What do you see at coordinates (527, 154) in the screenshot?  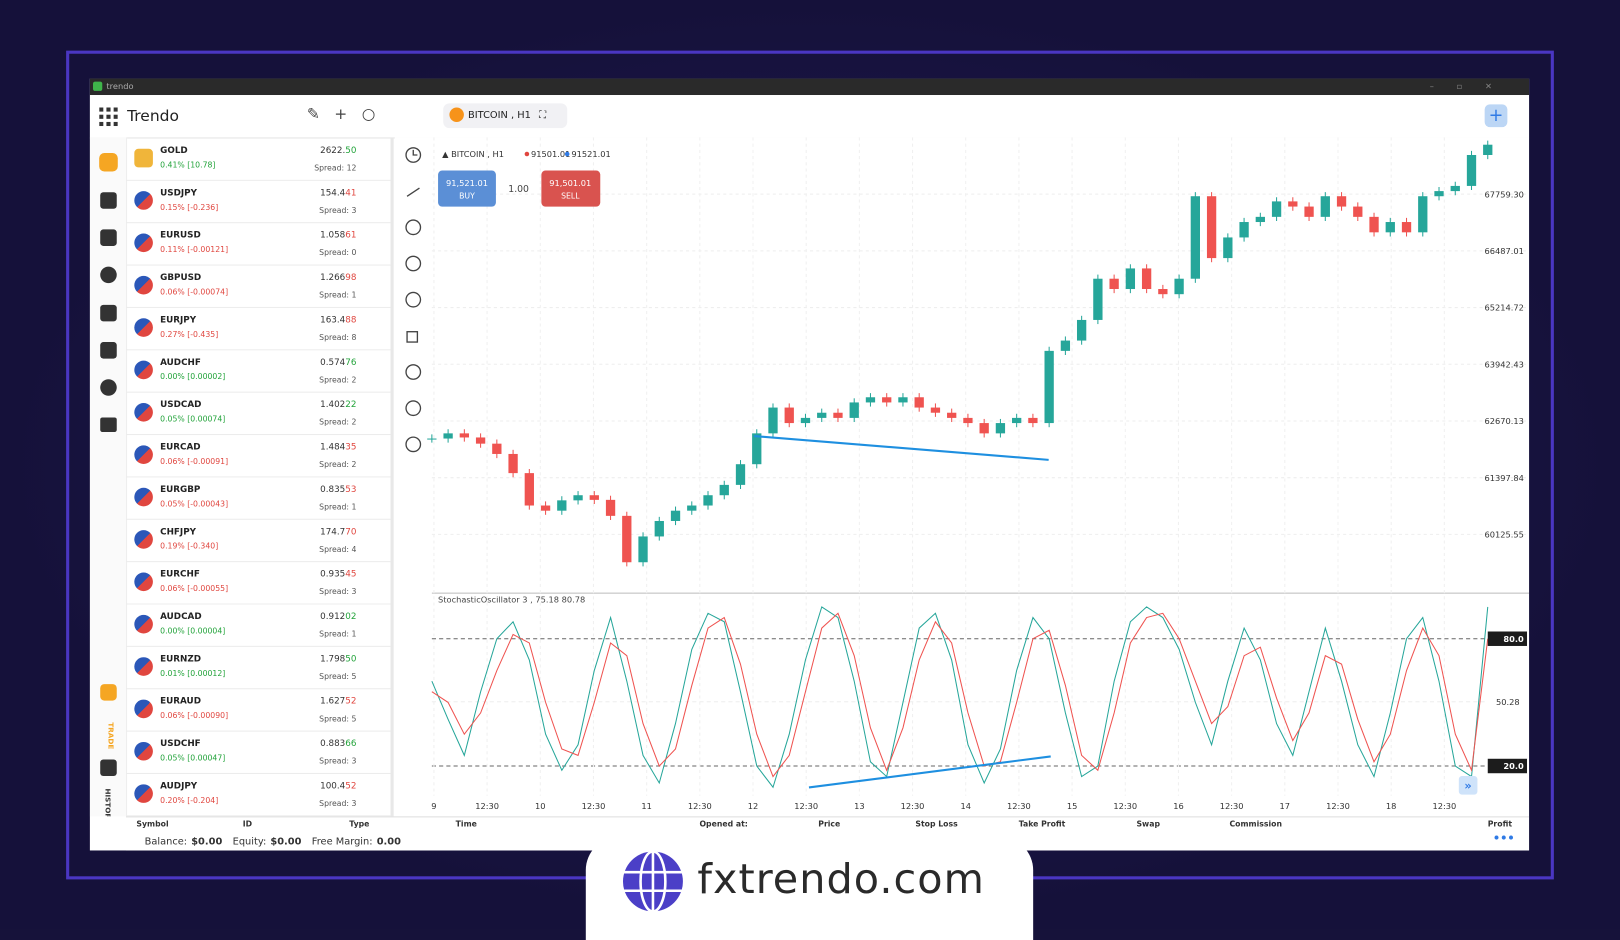 I see `bid-dot` at bounding box center [527, 154].